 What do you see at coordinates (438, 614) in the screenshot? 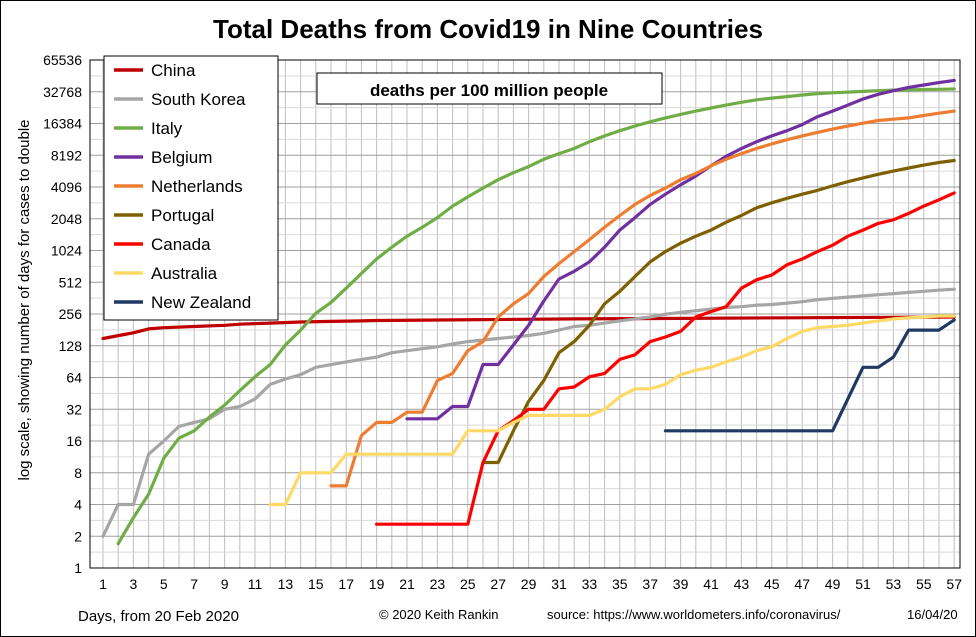
I see `copyright-text: © 2020 Keith Rankin` at bounding box center [438, 614].